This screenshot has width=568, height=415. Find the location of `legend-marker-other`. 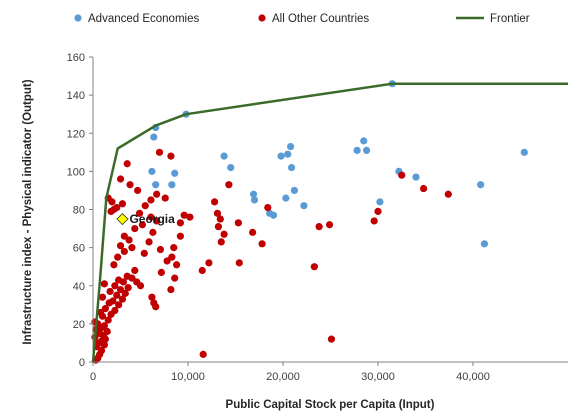

legend-marker-other is located at coordinates (262, 18).